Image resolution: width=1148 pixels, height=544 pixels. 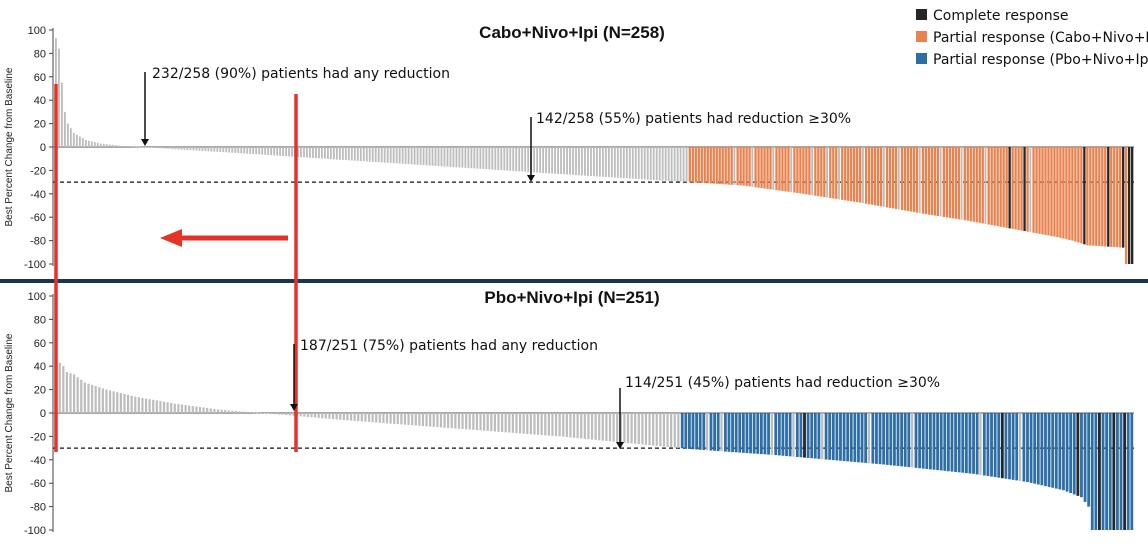 I want to click on y-tick-label: -60, so click(x=38, y=484).